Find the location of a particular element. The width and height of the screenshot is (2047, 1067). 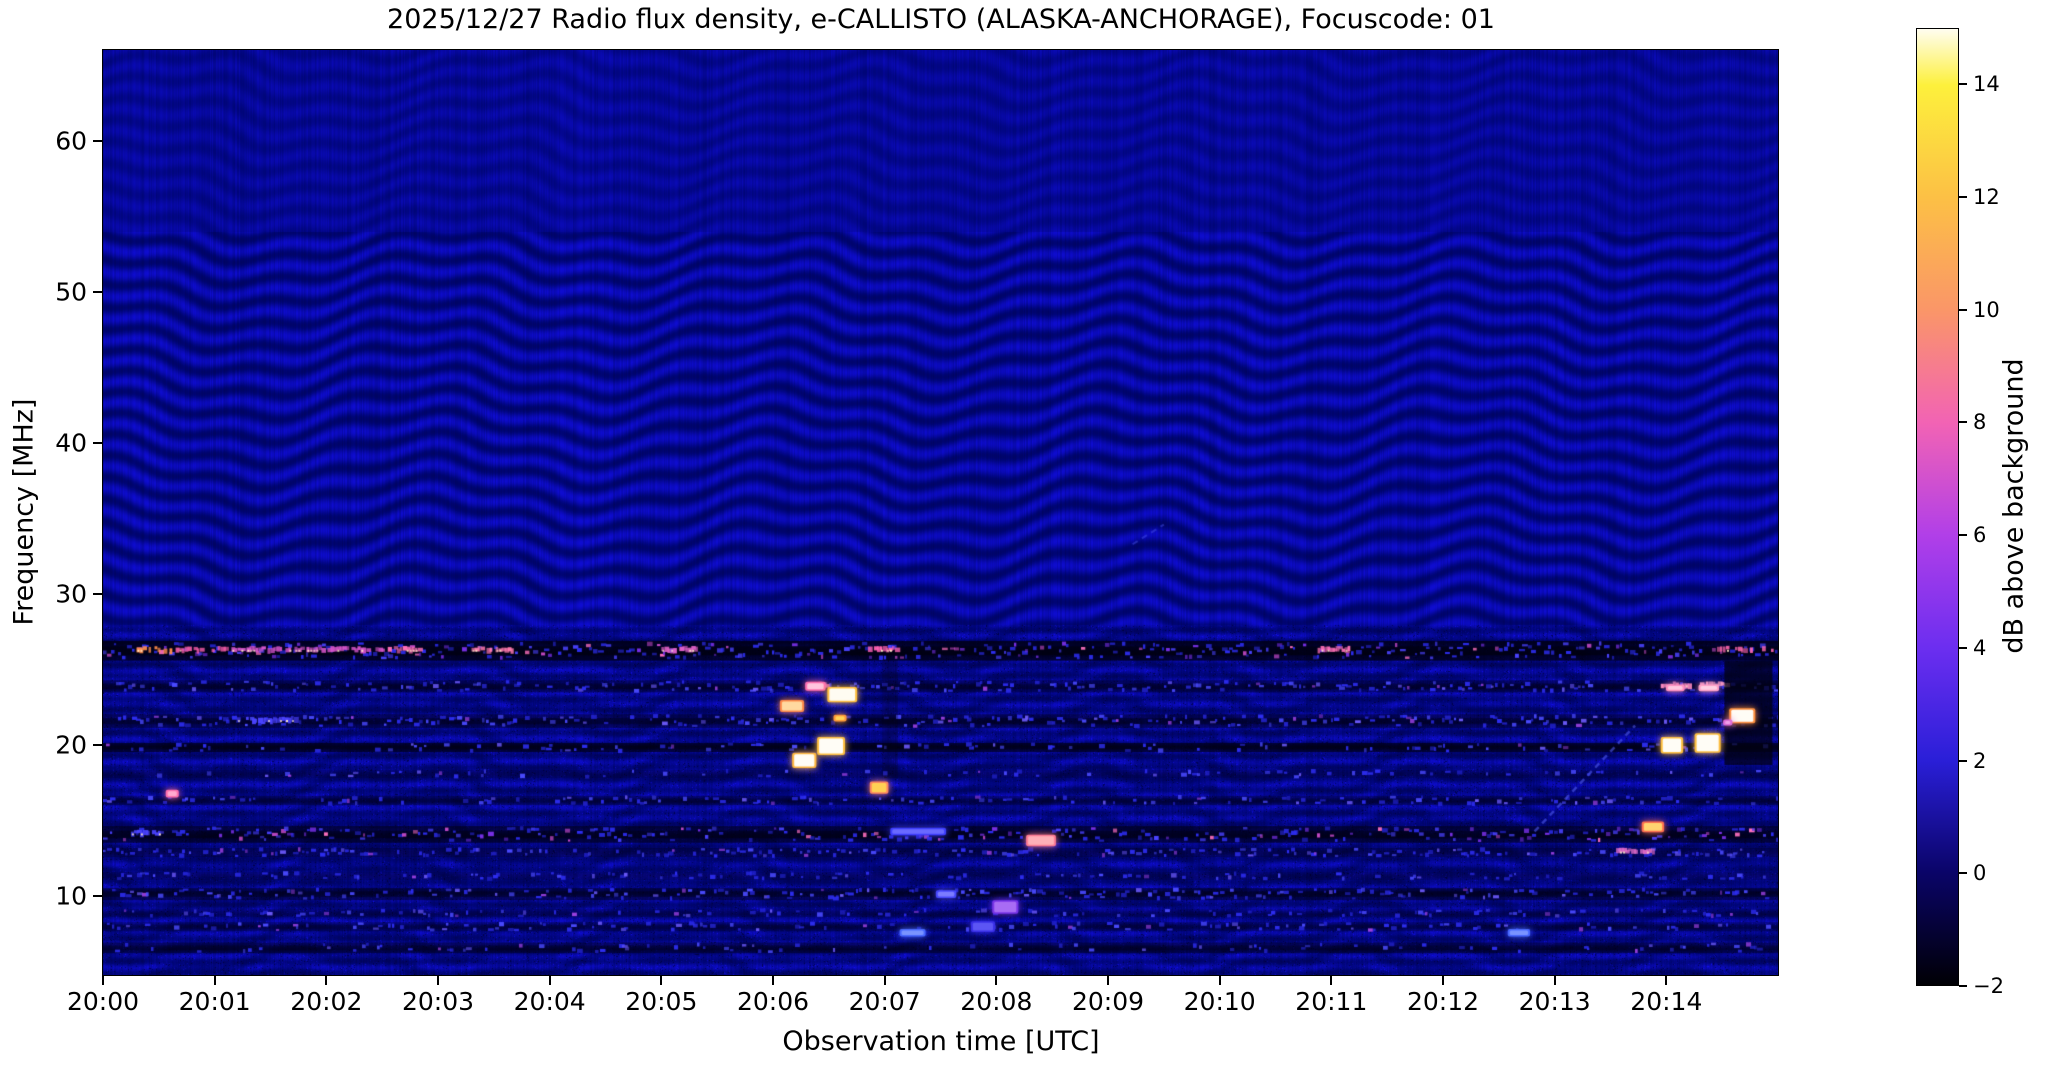

y-tick-label: 20 is located at coordinates (71, 745).